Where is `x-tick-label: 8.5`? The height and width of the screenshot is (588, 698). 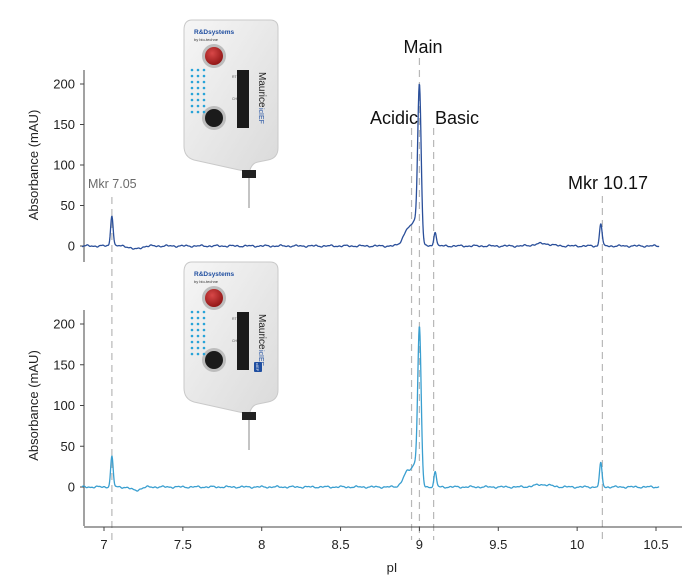 x-tick-label: 8.5 is located at coordinates (341, 544).